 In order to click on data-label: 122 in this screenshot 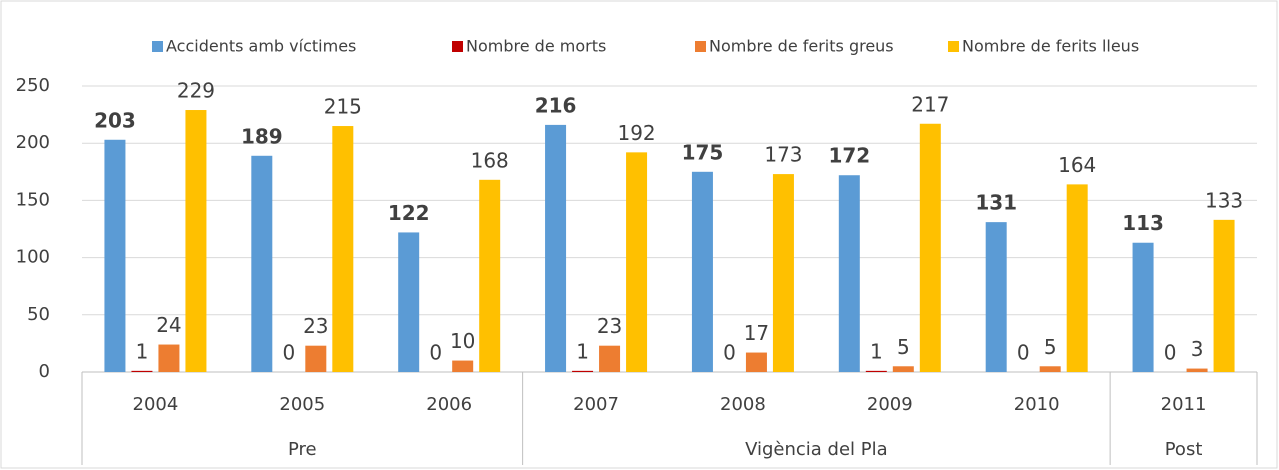, I will do `click(409, 213)`.